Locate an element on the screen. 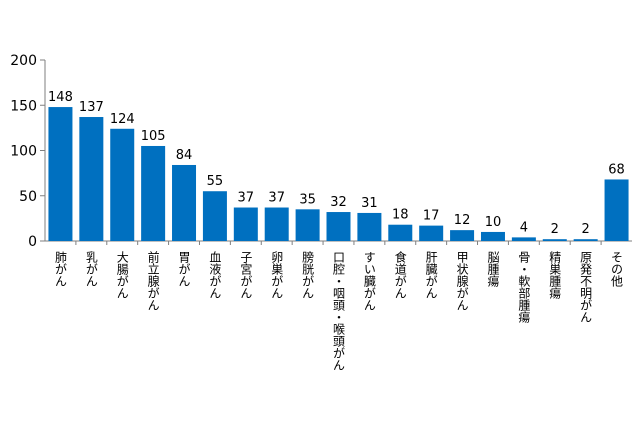 This screenshot has width=640, height=425. category-label: 卵巣がん is located at coordinates (277, 275).